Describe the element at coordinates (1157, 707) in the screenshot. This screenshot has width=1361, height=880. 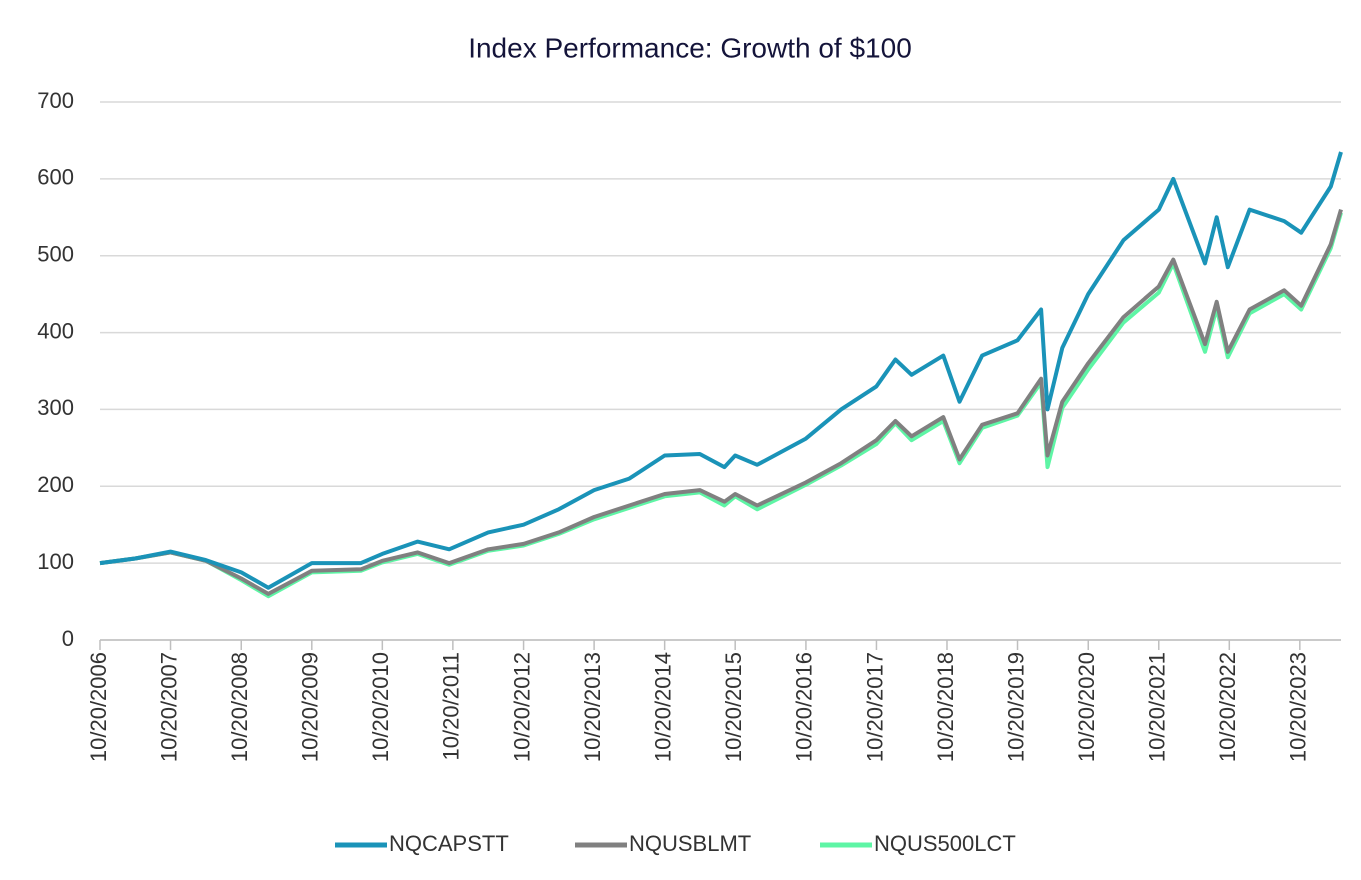
I see `x-tick-label: 10/20/2021` at that location.